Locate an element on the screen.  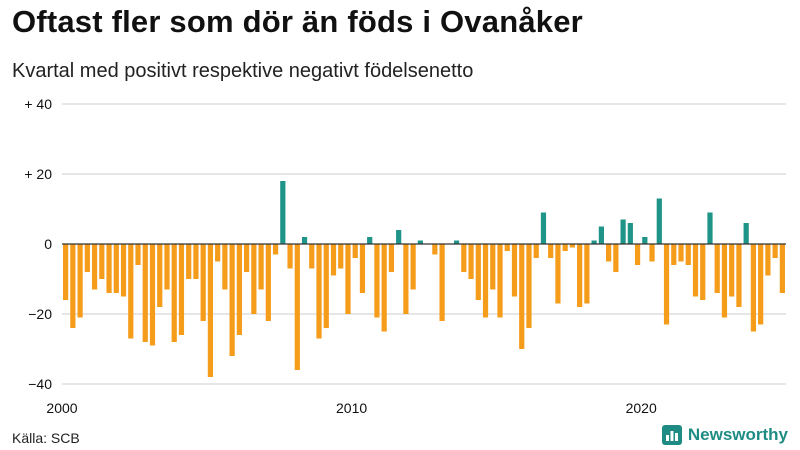
brand-name: Newsworthy is located at coordinates (737, 434).